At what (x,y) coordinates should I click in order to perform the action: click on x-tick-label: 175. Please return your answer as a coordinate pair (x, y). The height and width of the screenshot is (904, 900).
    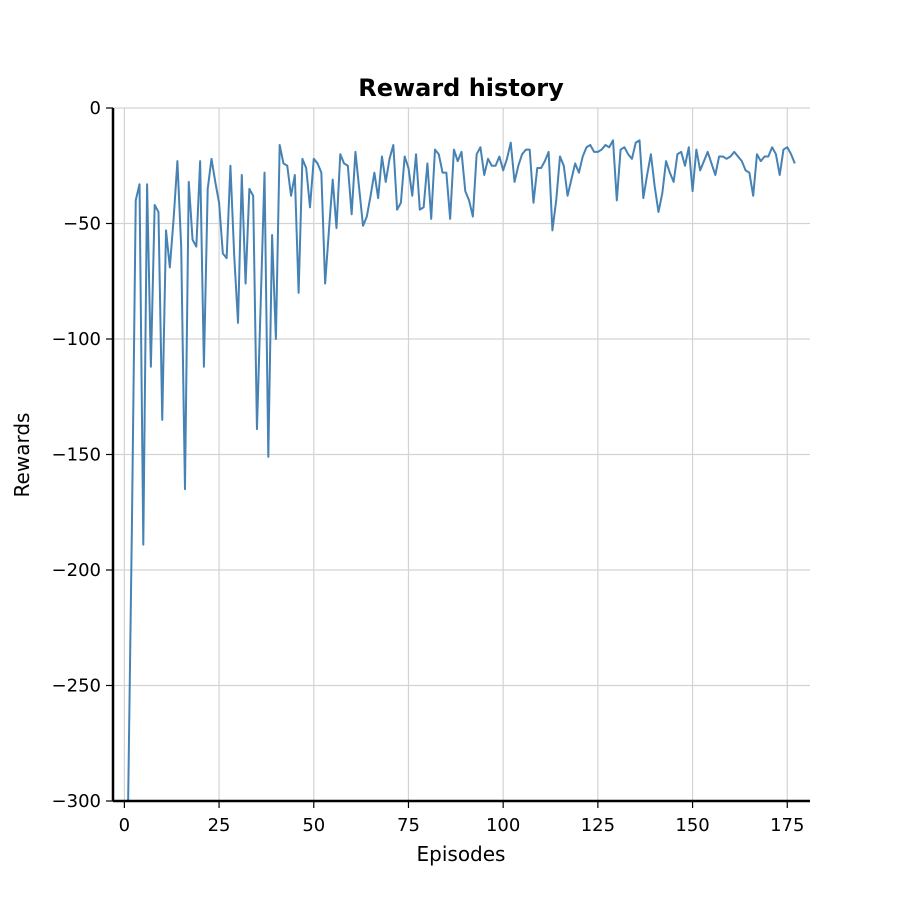
    Looking at the image, I should click on (787, 825).